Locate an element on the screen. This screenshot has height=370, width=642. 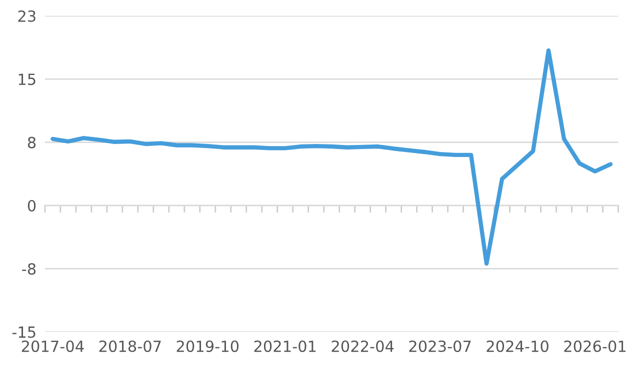
x-tick-label: 2017-04 is located at coordinates (53, 346).